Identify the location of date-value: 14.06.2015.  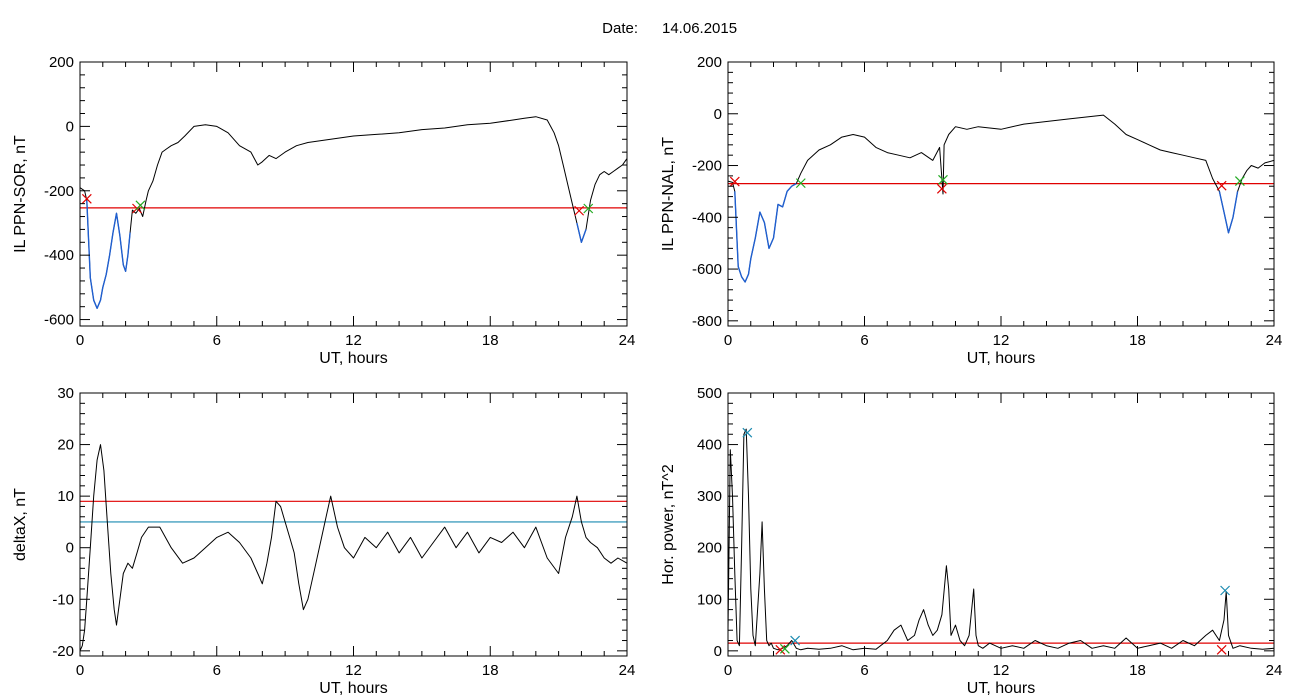
(699, 28).